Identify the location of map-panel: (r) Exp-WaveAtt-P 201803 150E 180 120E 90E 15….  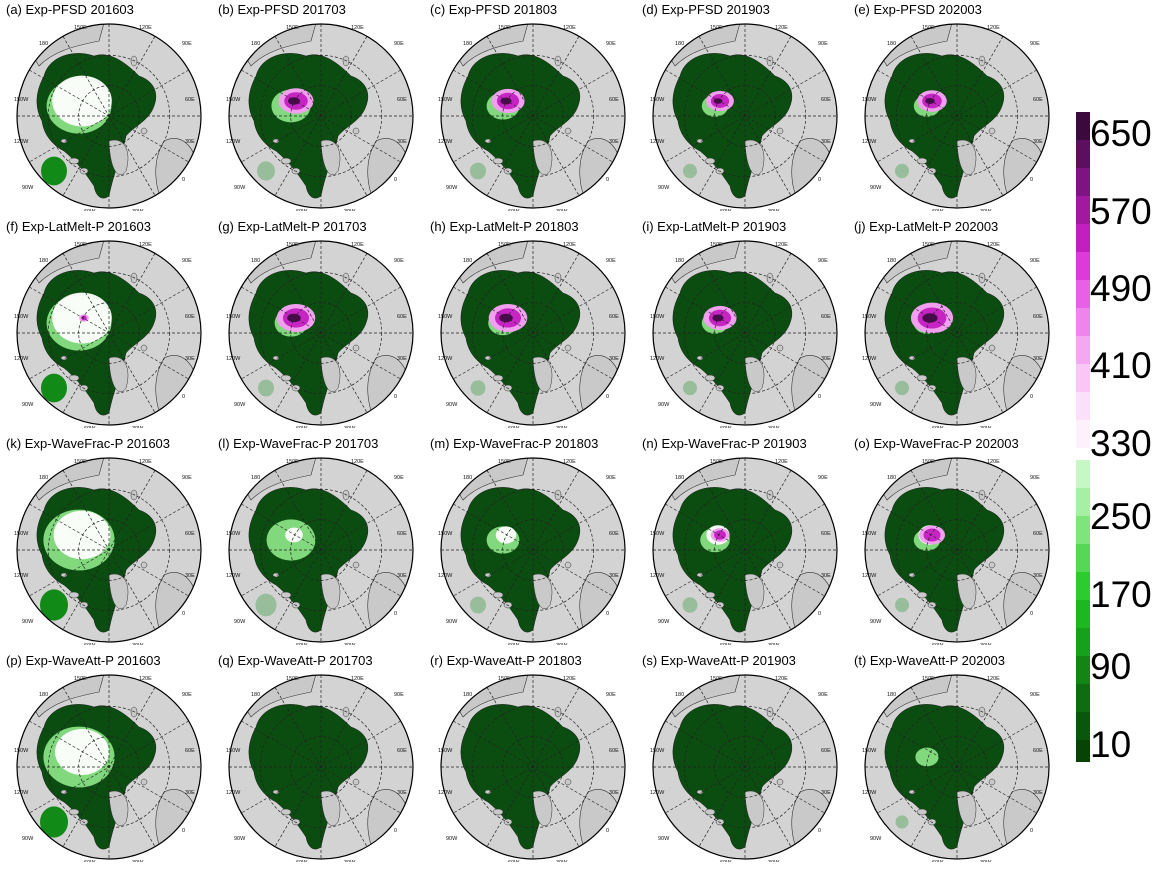
(530, 761).